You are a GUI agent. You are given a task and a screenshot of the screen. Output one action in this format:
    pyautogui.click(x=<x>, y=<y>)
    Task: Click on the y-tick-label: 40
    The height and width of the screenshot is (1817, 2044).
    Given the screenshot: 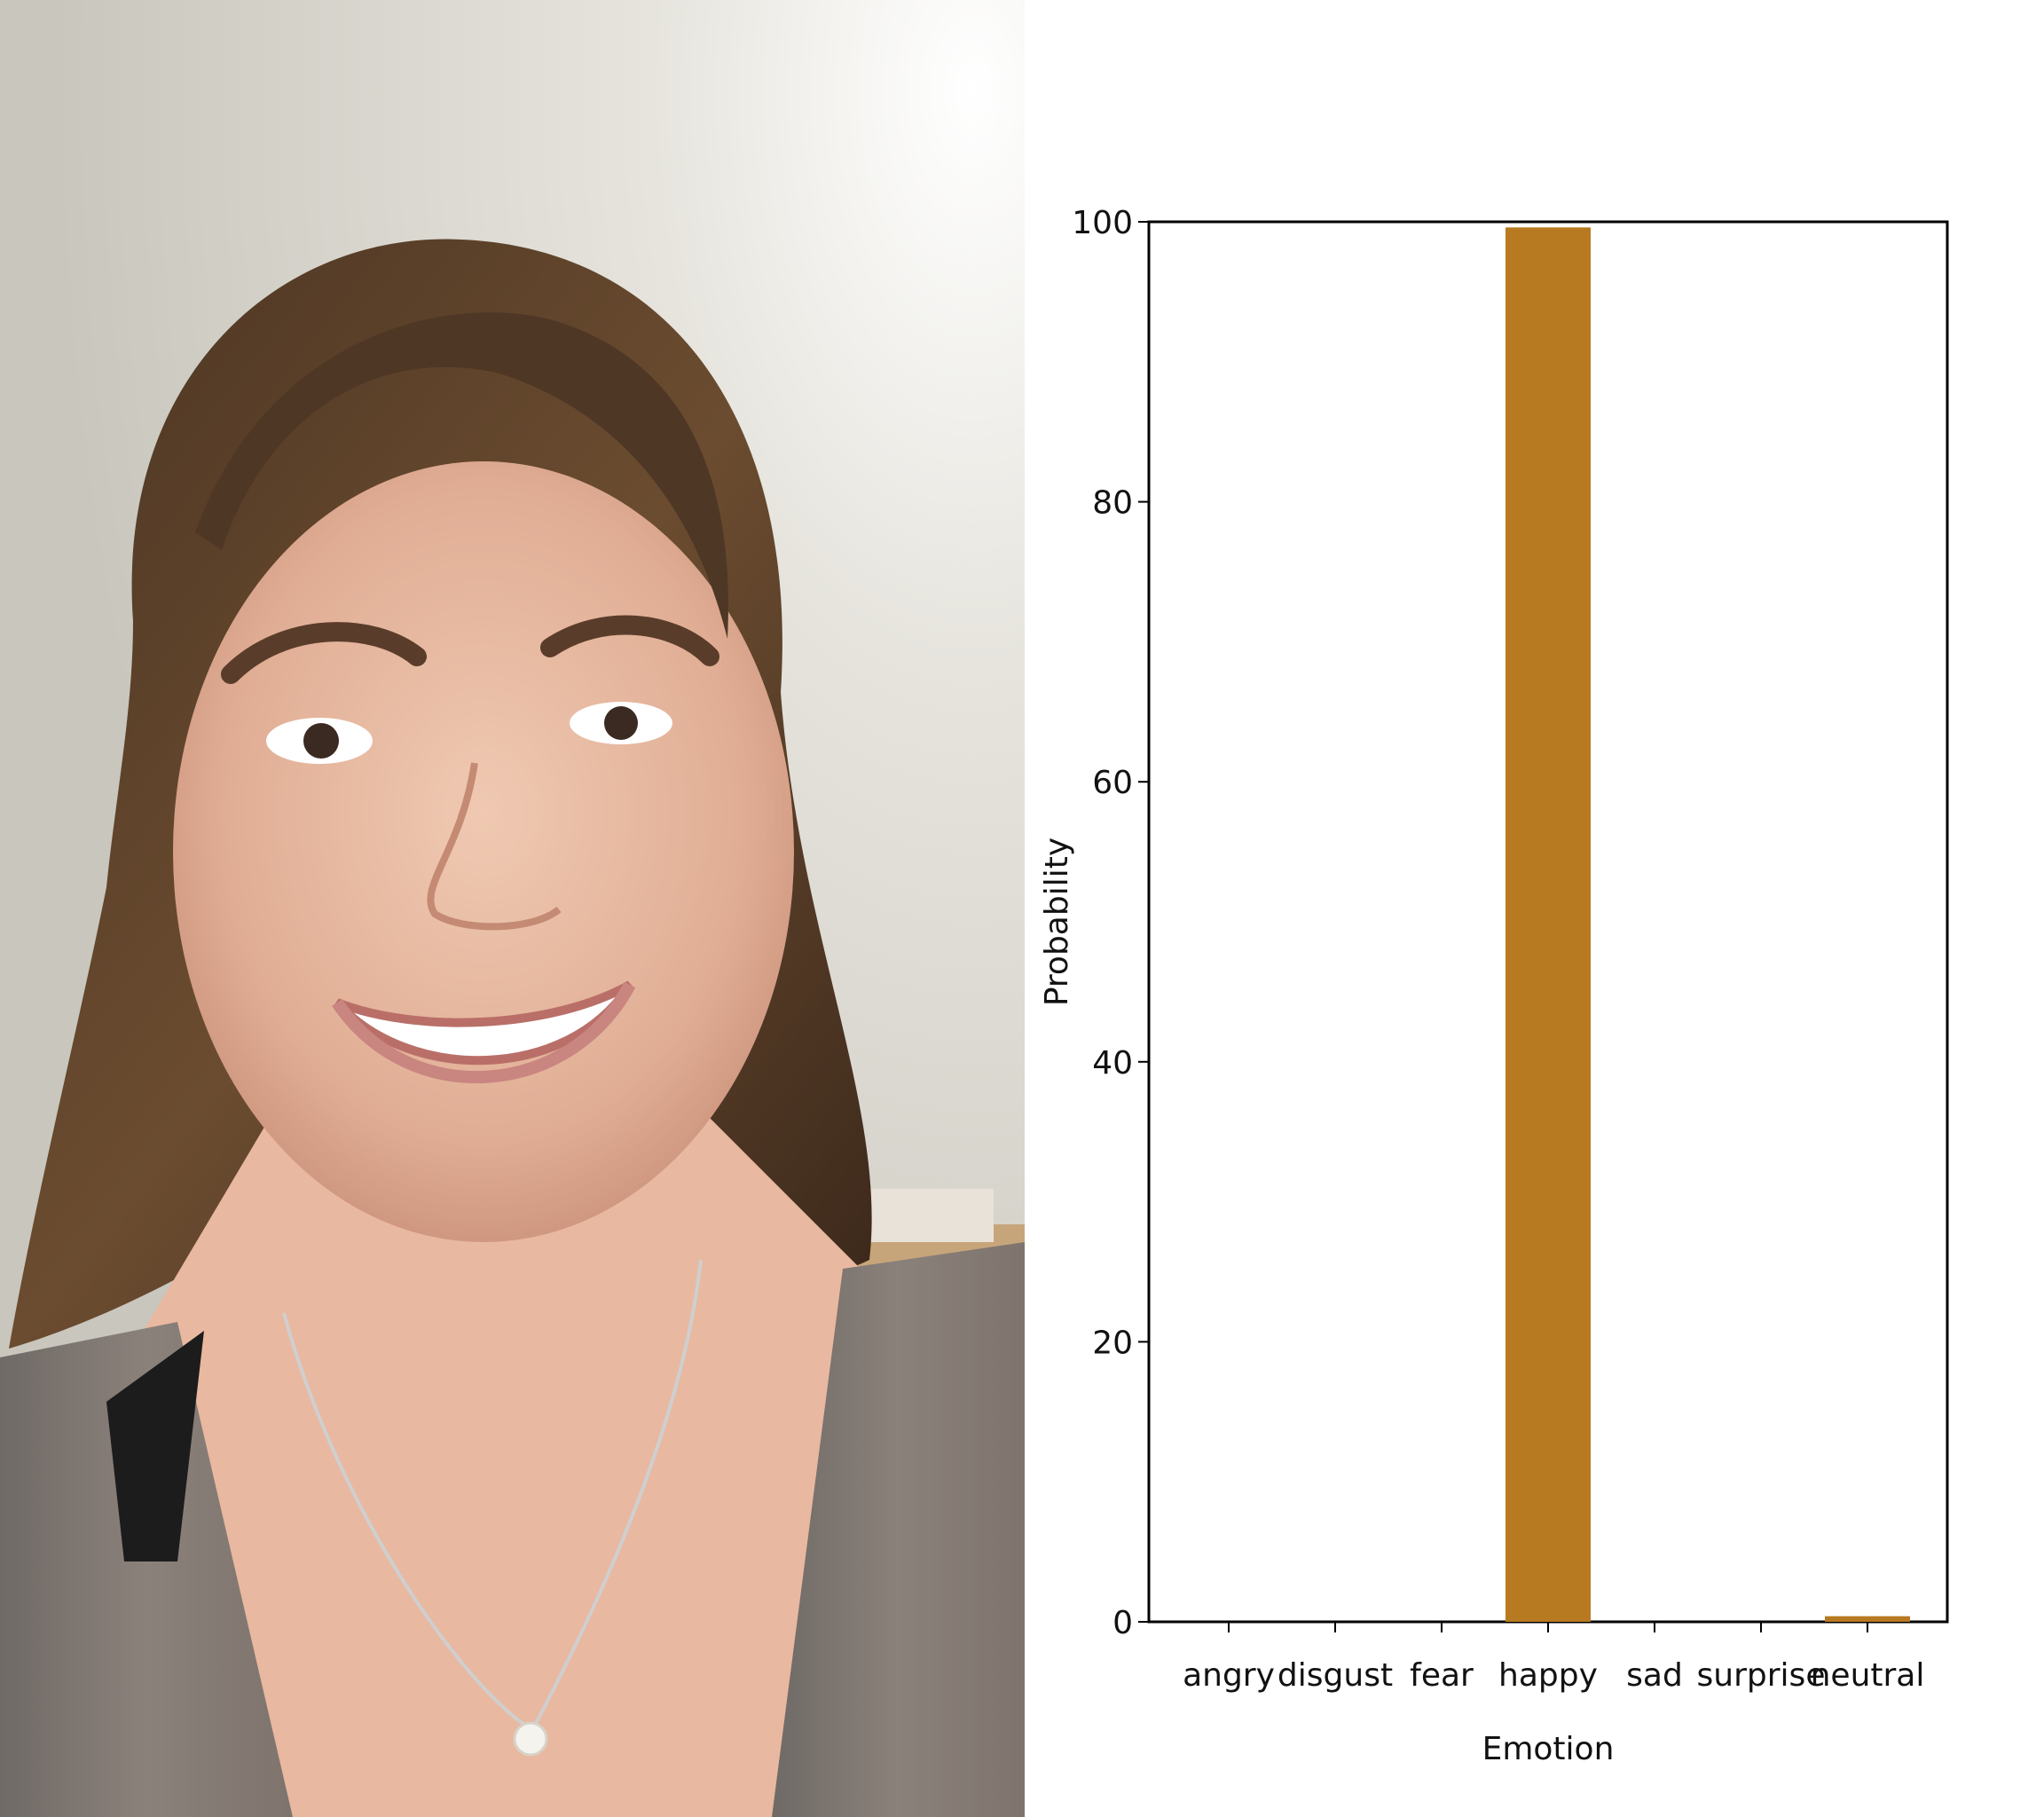 What is the action you would take?
    pyautogui.click(x=1112, y=1063)
    